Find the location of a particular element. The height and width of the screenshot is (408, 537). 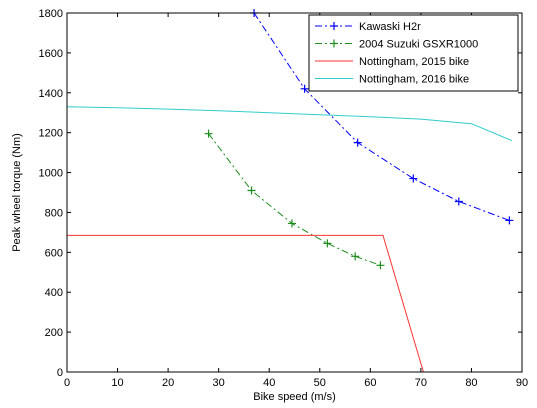

y-tick-label: 1600 is located at coordinates (51, 54).